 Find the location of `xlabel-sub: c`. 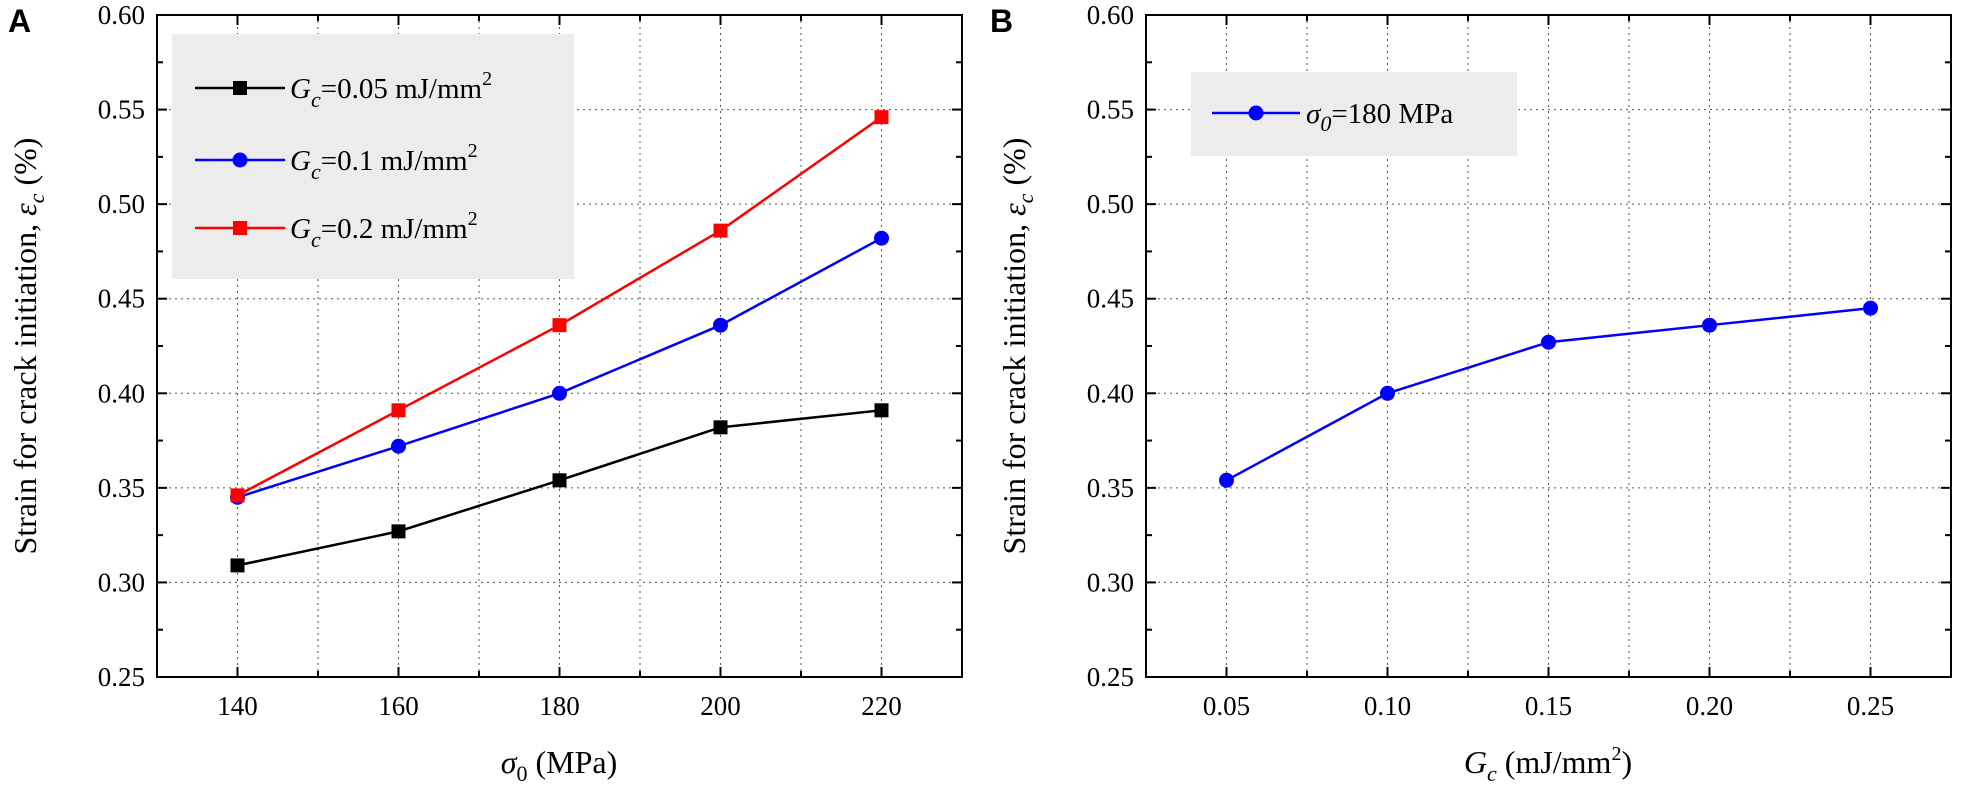

xlabel-sub: c is located at coordinates (1492, 773).